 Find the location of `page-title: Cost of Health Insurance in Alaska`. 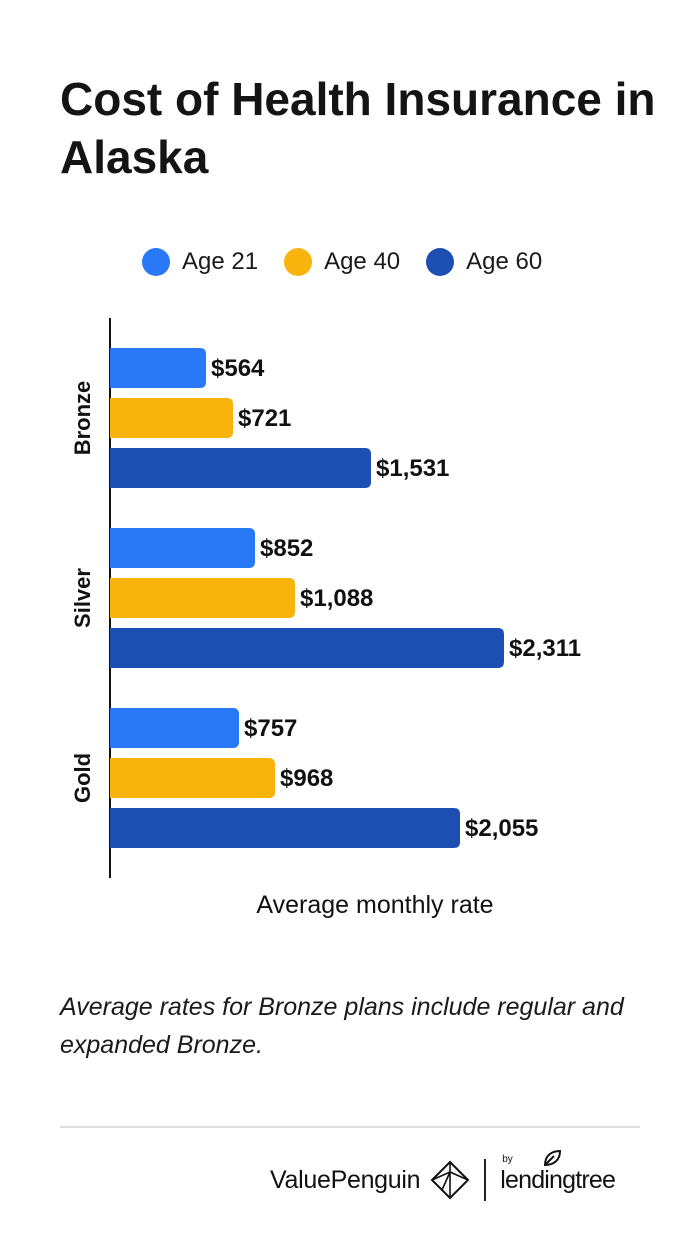

page-title: Cost of Health Insurance in Alaska is located at coordinates (358, 128).